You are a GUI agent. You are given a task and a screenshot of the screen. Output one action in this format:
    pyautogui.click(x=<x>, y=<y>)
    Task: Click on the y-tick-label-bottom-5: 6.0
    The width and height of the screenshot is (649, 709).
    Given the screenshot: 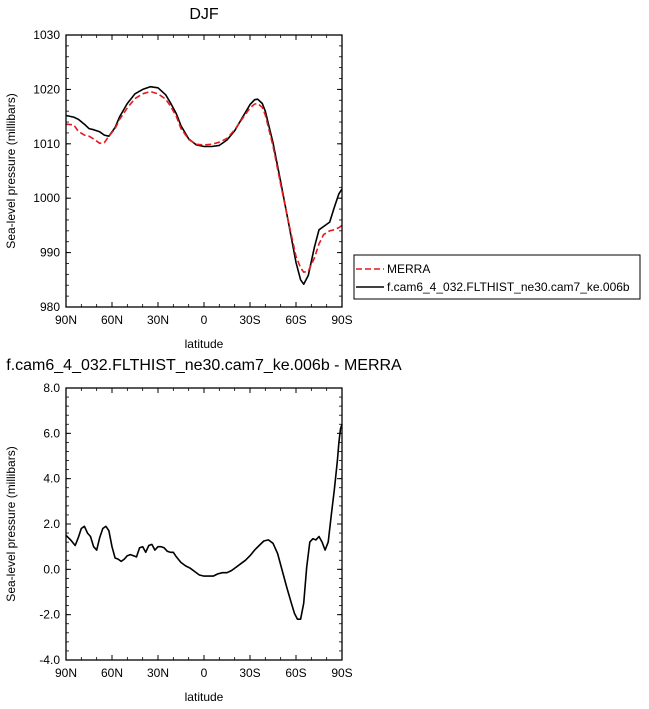 What is the action you would take?
    pyautogui.click(x=51, y=433)
    